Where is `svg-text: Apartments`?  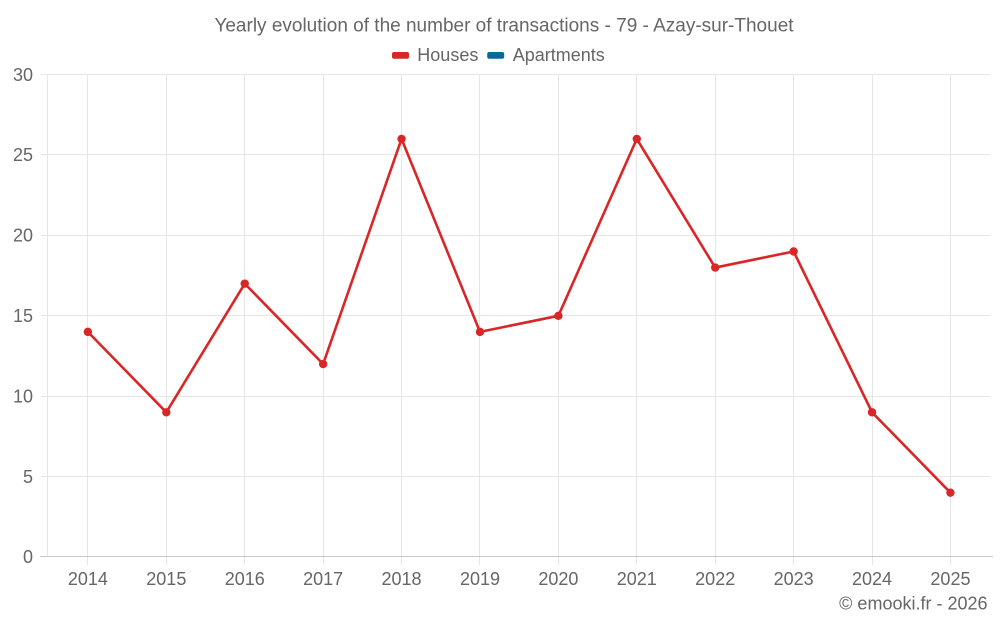
svg-text: Apartments is located at coordinates (559, 55).